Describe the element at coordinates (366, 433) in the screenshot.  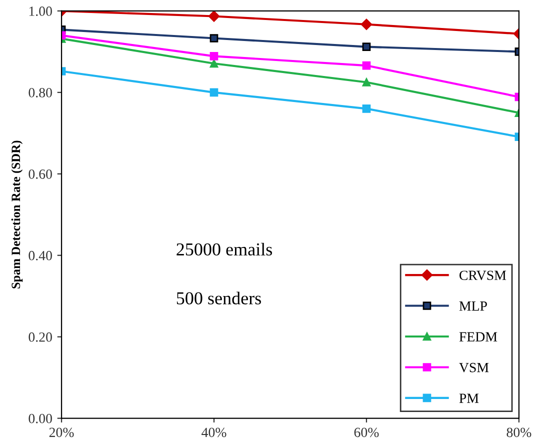
I see `x-tick-label: 60%` at that location.